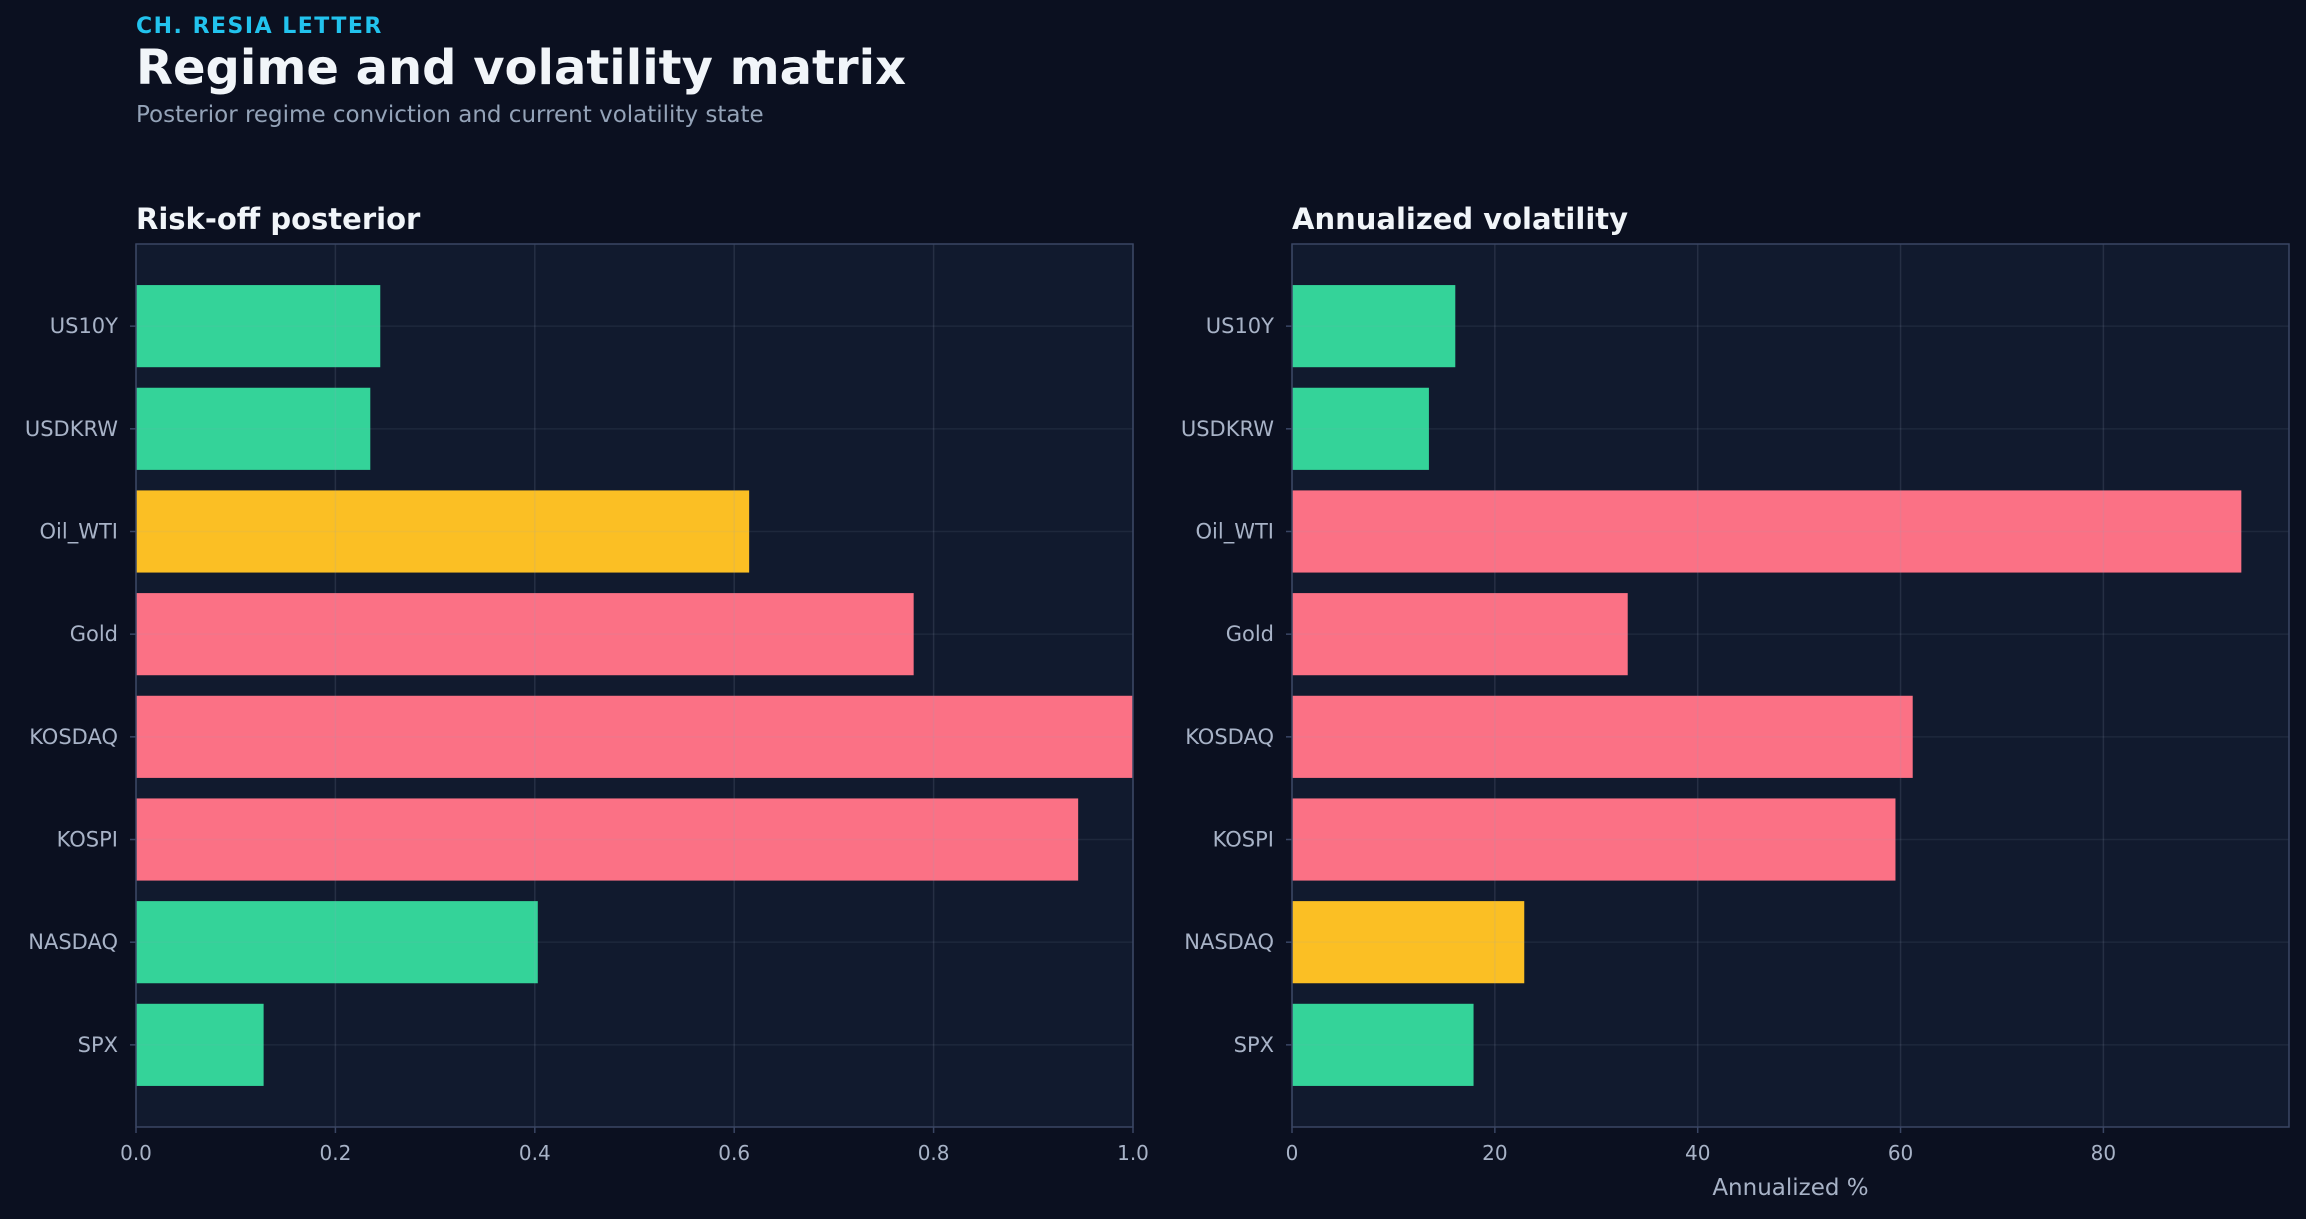 This screenshot has width=2306, height=1219. I want to click on x-tick-label: 0.2, so click(335, 1153).